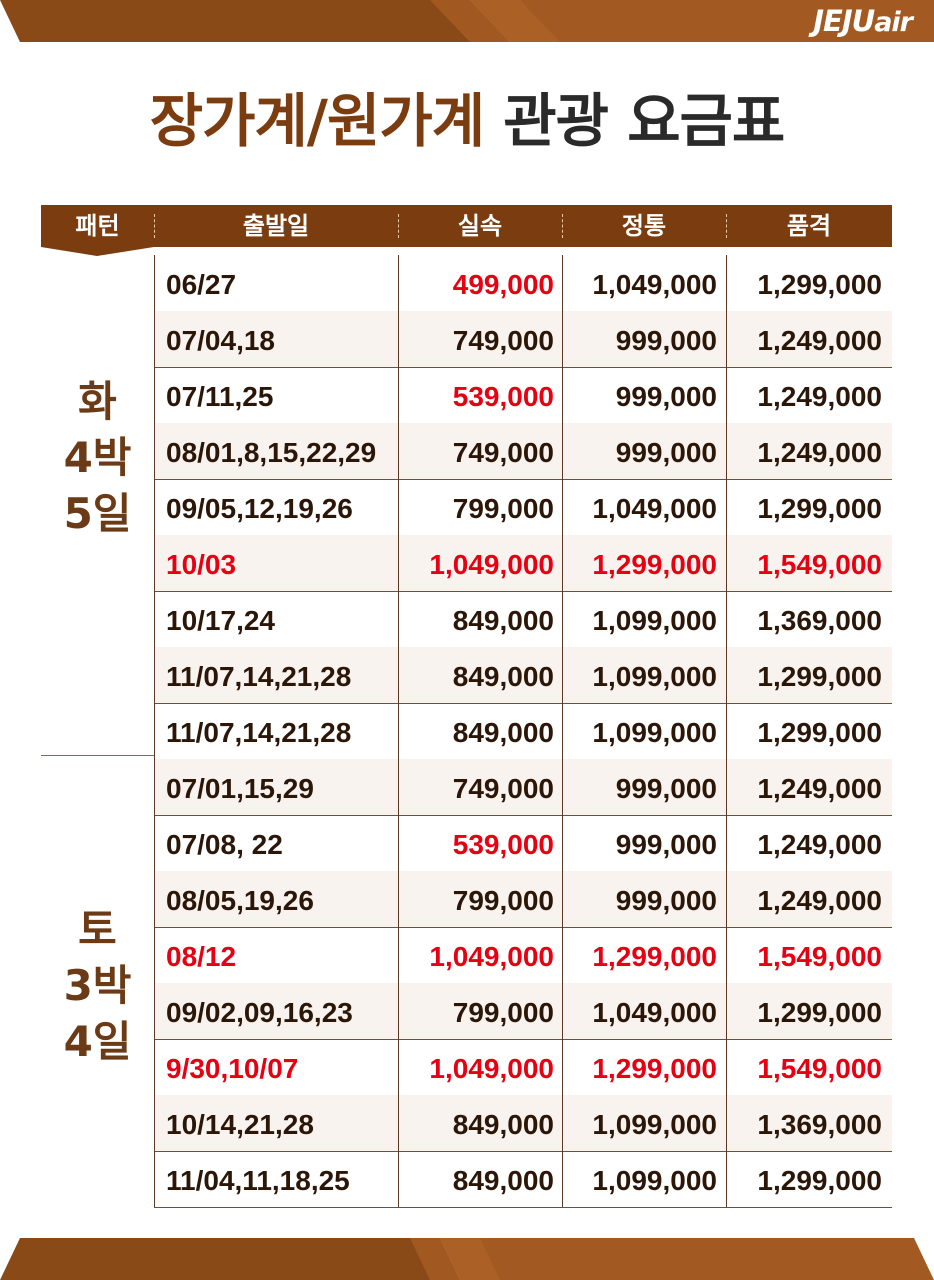 Image resolution: width=934 pixels, height=1280 pixels. I want to click on pattern-line: 화, so click(97, 401).